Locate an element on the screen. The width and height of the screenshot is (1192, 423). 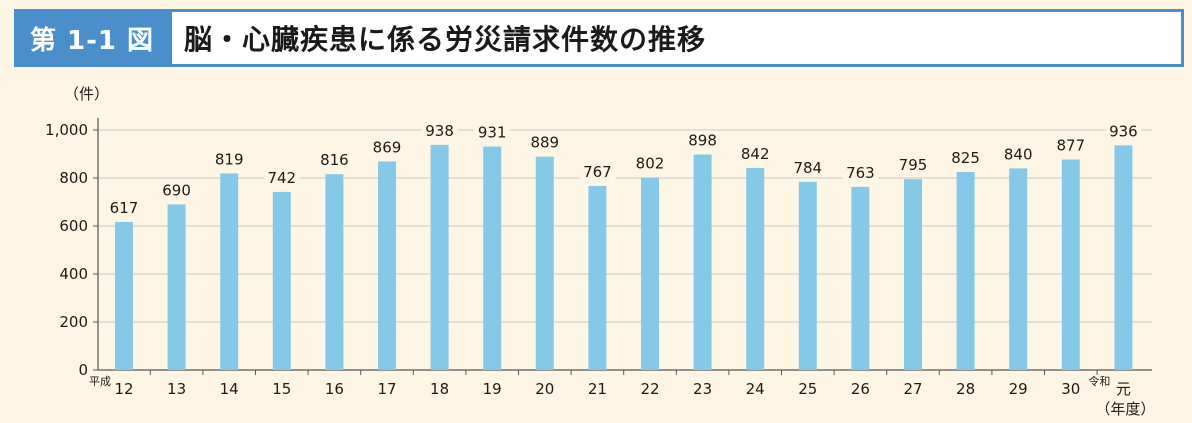
data-label: 690 is located at coordinates (176, 190).